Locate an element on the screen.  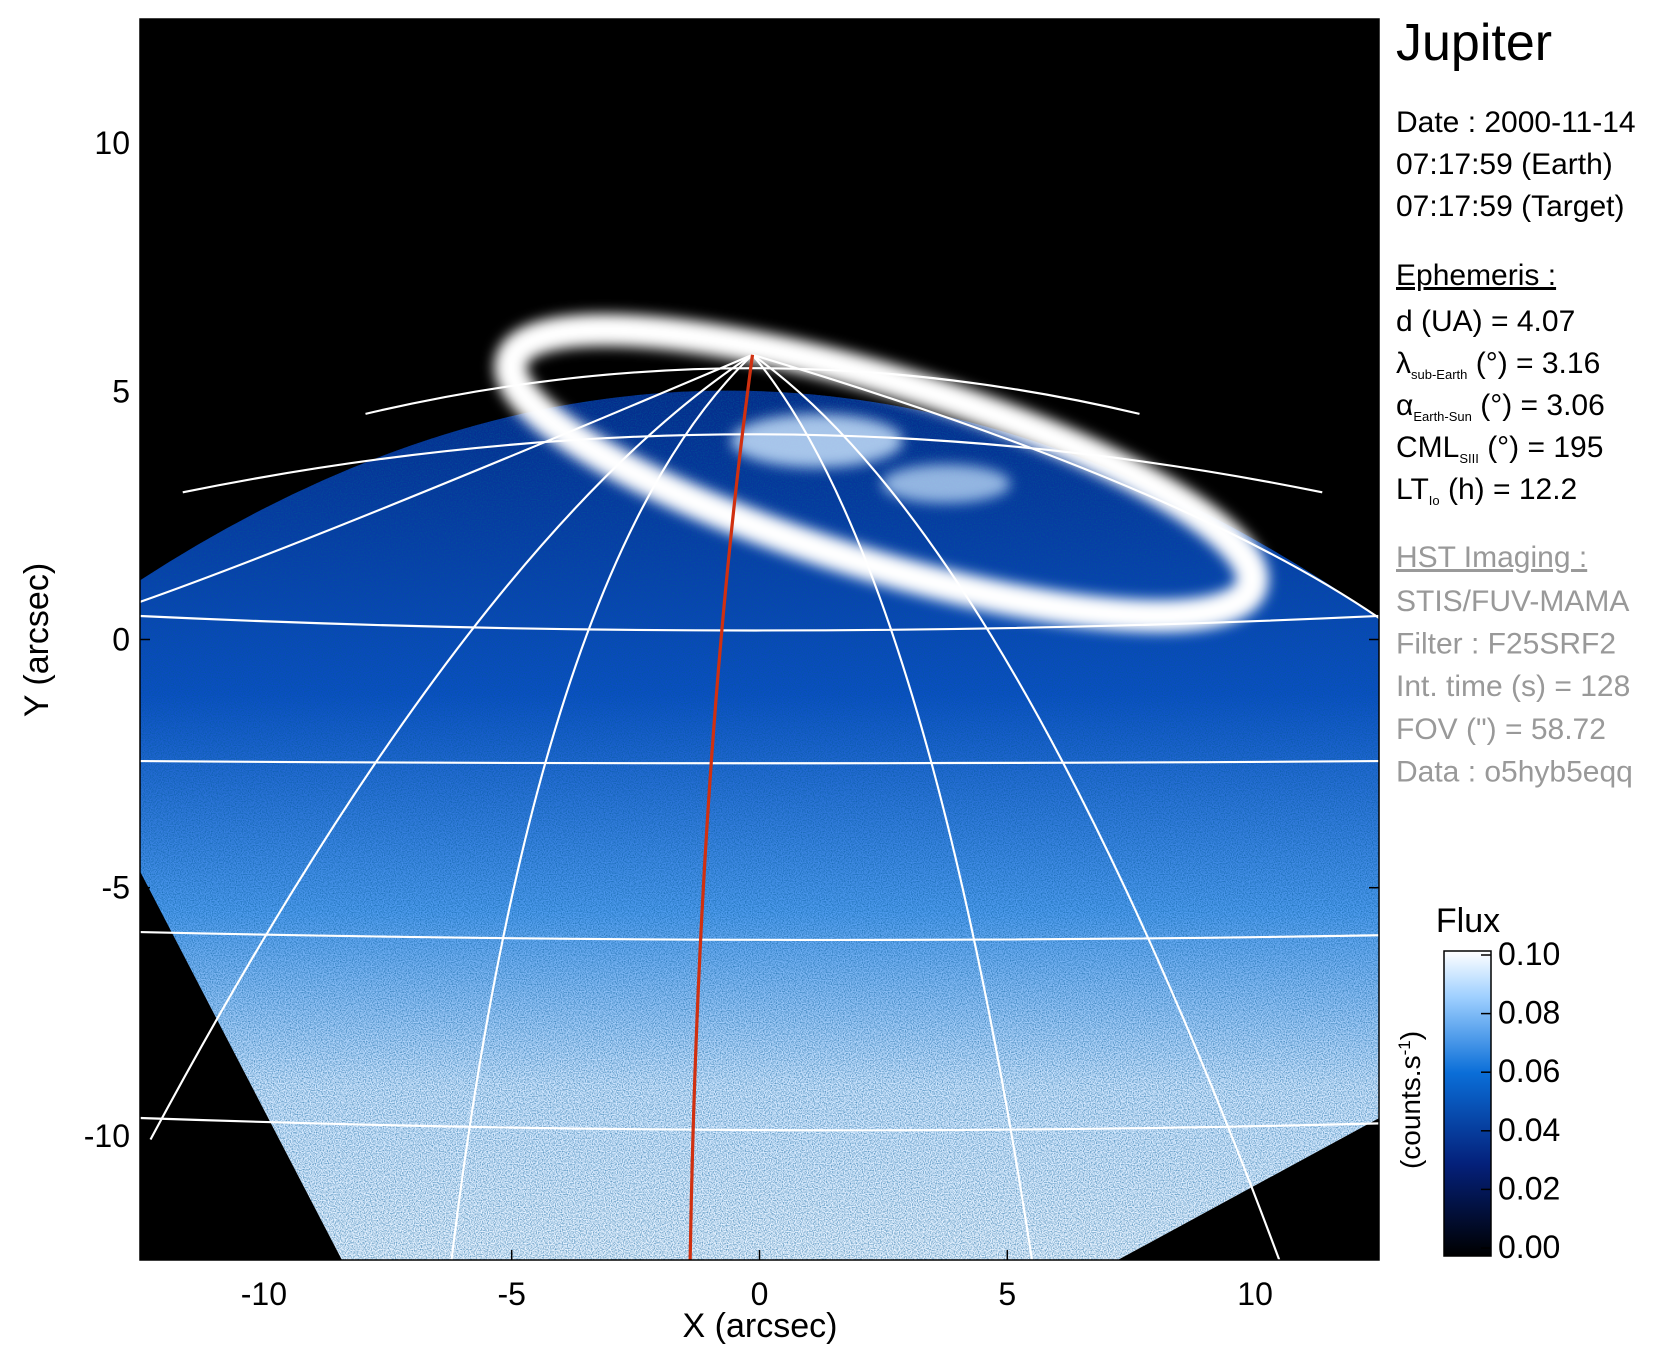
colorbar-tick-label: 0.06 is located at coordinates (1529, 1071).